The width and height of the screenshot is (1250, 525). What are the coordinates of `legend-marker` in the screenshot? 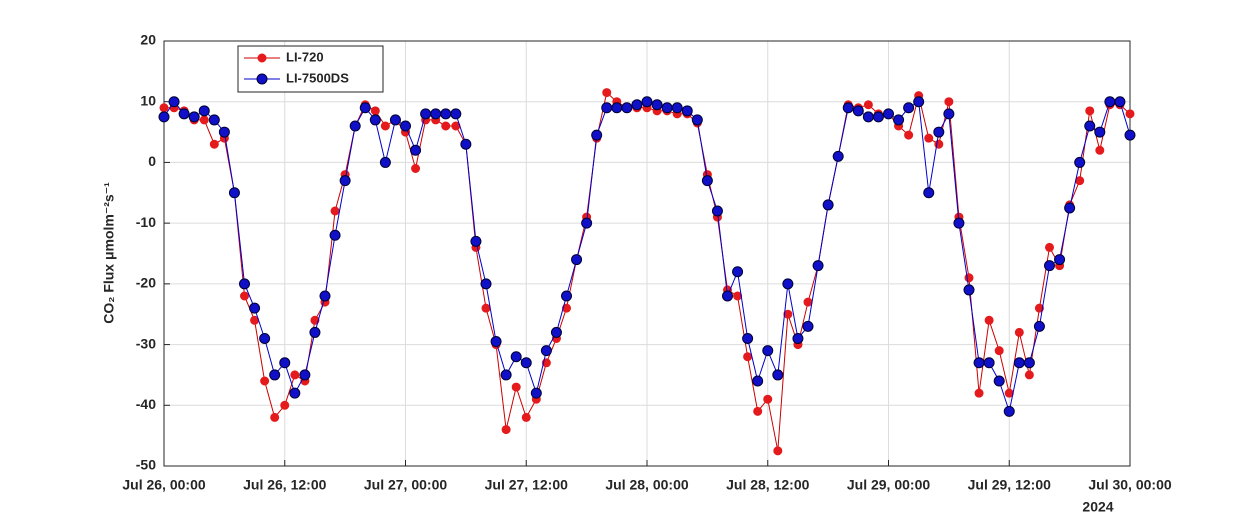 It's located at (262, 79).